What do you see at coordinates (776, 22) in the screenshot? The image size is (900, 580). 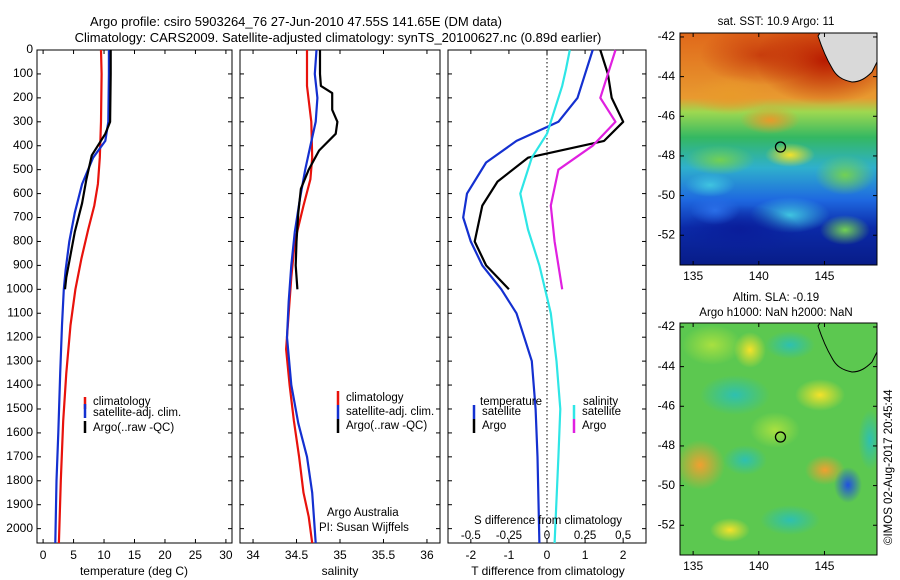 I see `sst-map-title: sat. SST: 10.9 Argo: 11` at bounding box center [776, 22].